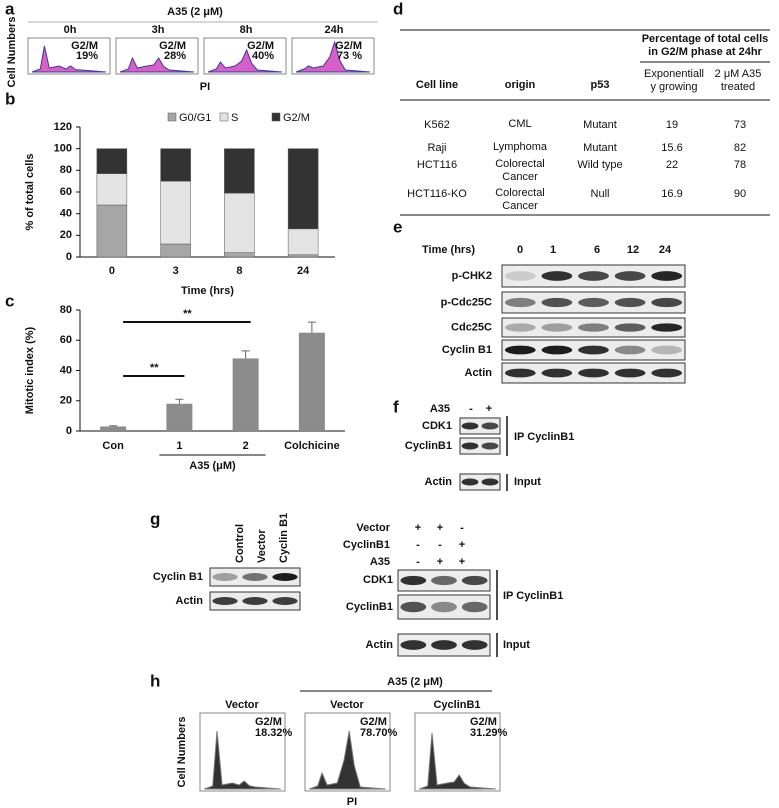  Describe the element at coordinates (349, 56) in the screenshot. I see `label: 73 %` at that location.